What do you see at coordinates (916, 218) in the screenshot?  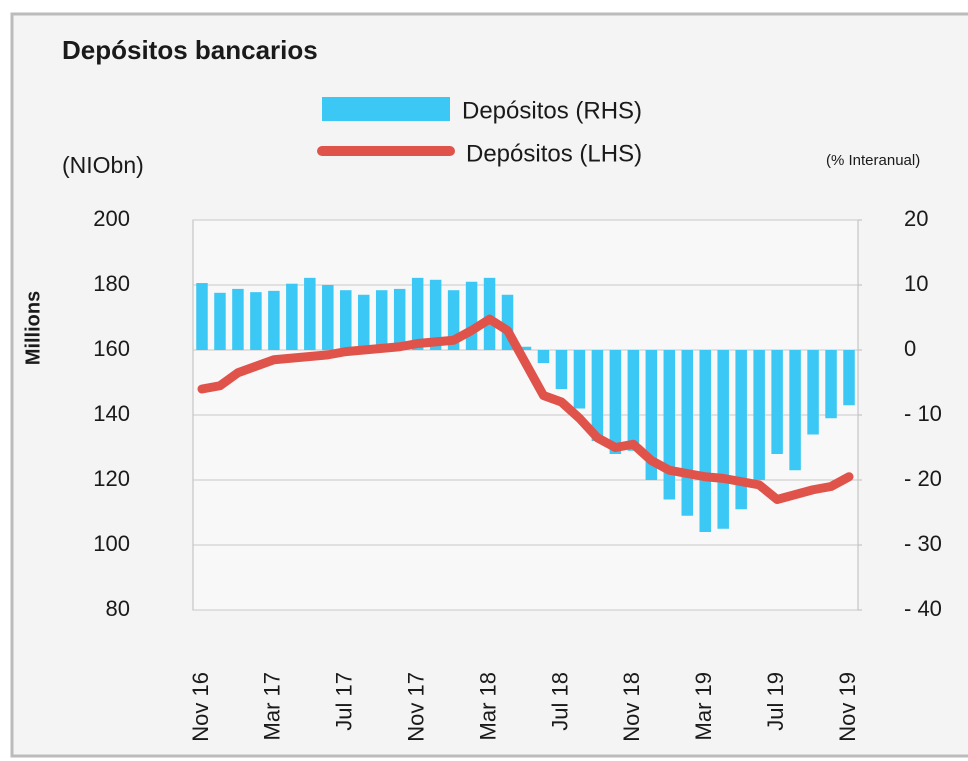 I see `y2-tick-label: 20` at bounding box center [916, 218].